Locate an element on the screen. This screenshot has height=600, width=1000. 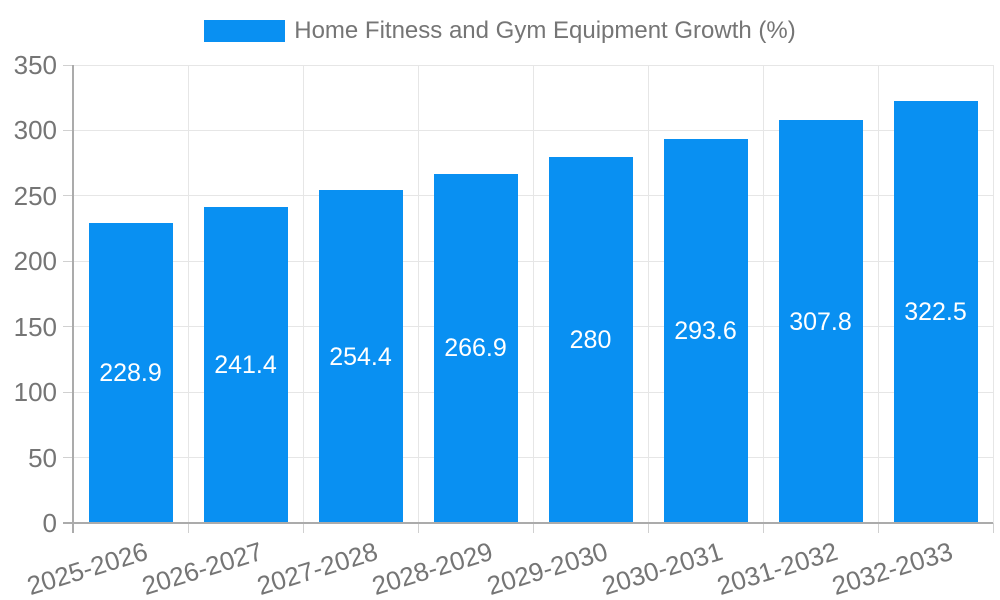
x-tick-label-text: 2032-2033 is located at coordinates (892, 568).